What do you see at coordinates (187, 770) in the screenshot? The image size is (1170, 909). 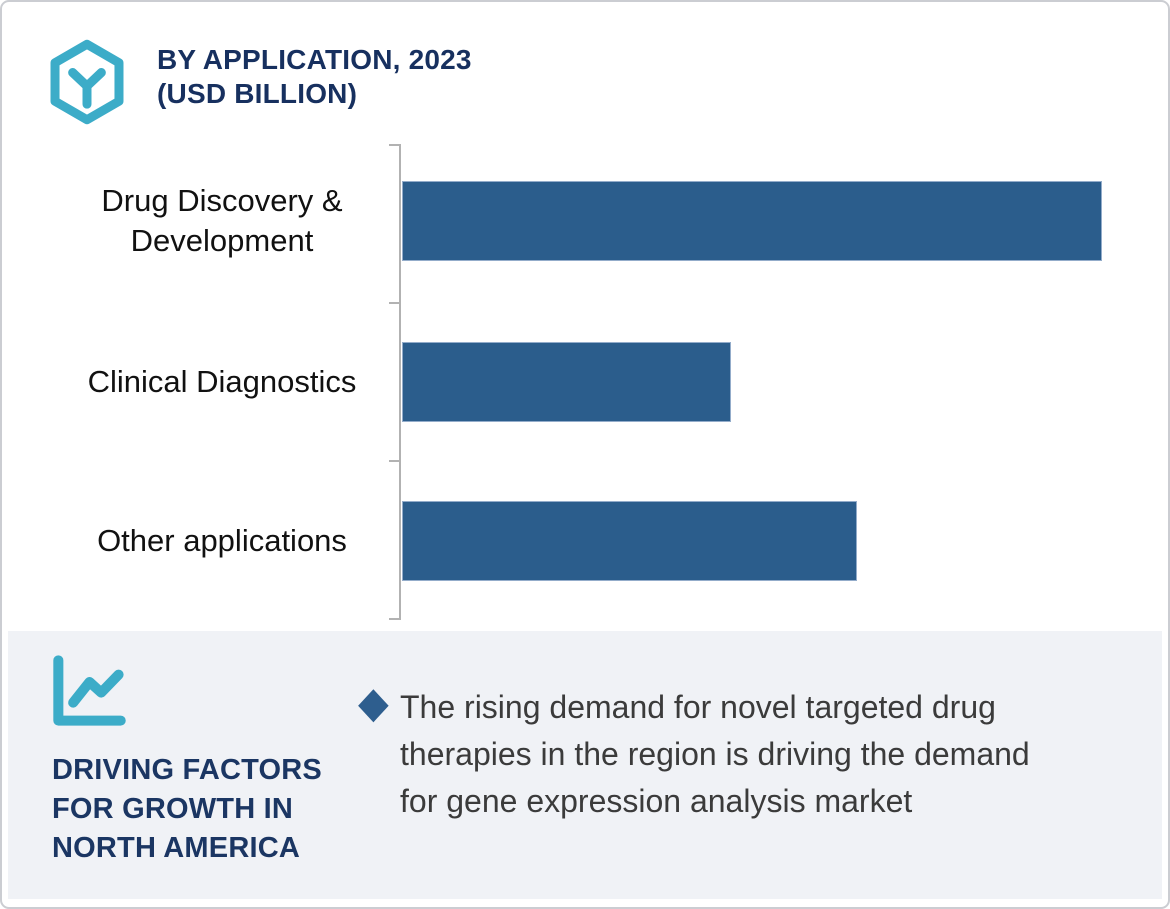 I see `heading-line: DRIVING FACTORS` at bounding box center [187, 770].